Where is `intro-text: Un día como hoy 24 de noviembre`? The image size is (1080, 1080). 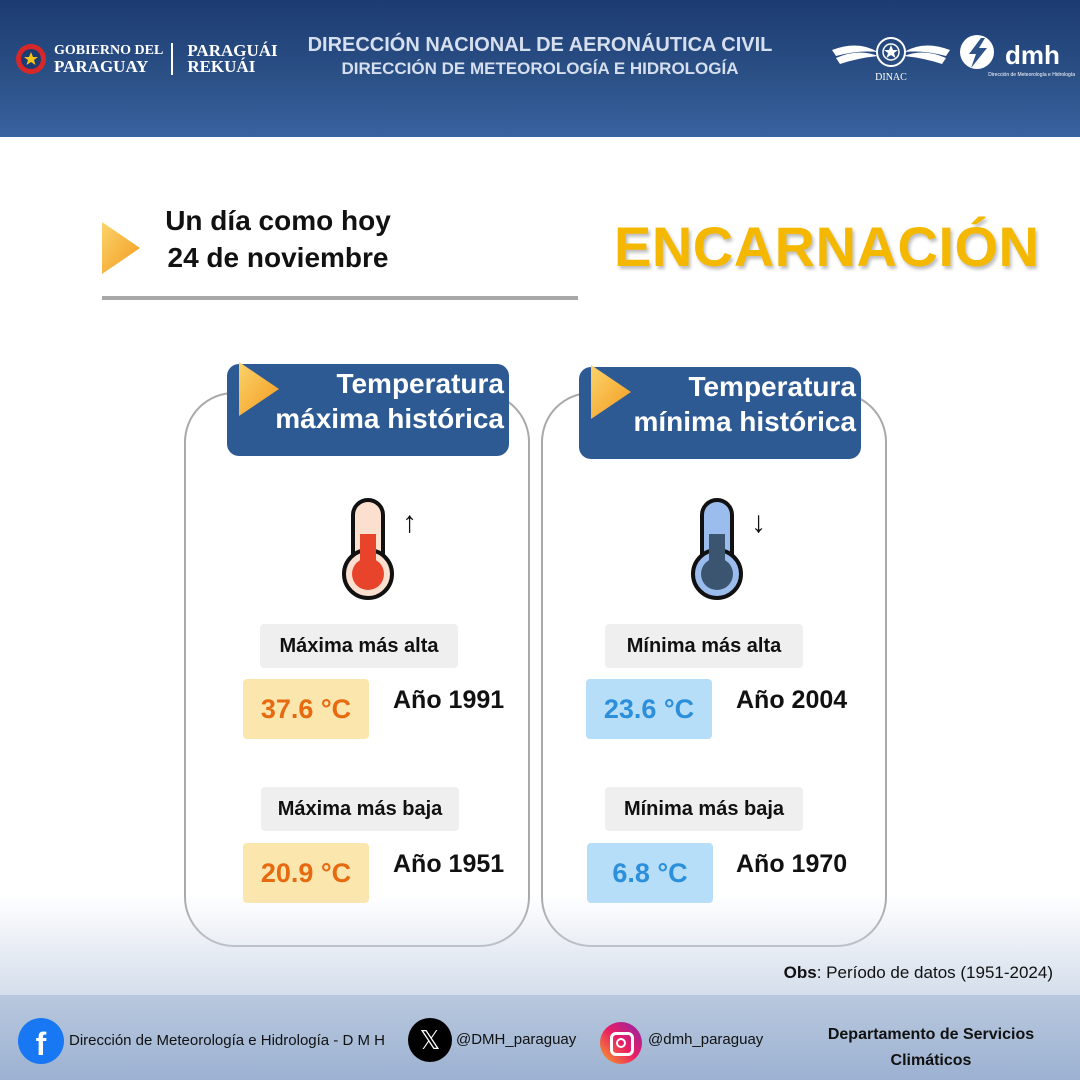
intro-text: Un día como hoy 24 de noviembre is located at coordinates (278, 239).